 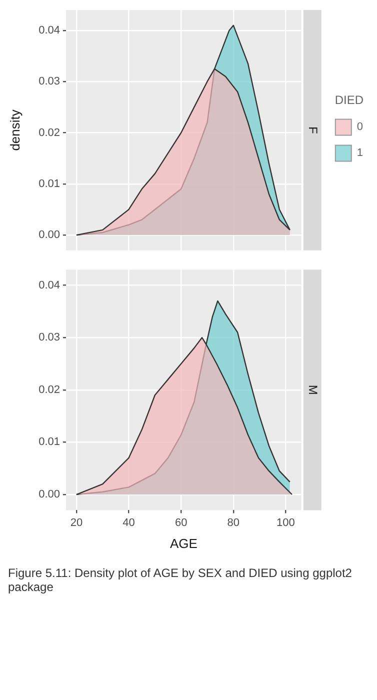 What do you see at coordinates (349, 100) in the screenshot?
I see `legend-title: DIED` at bounding box center [349, 100].